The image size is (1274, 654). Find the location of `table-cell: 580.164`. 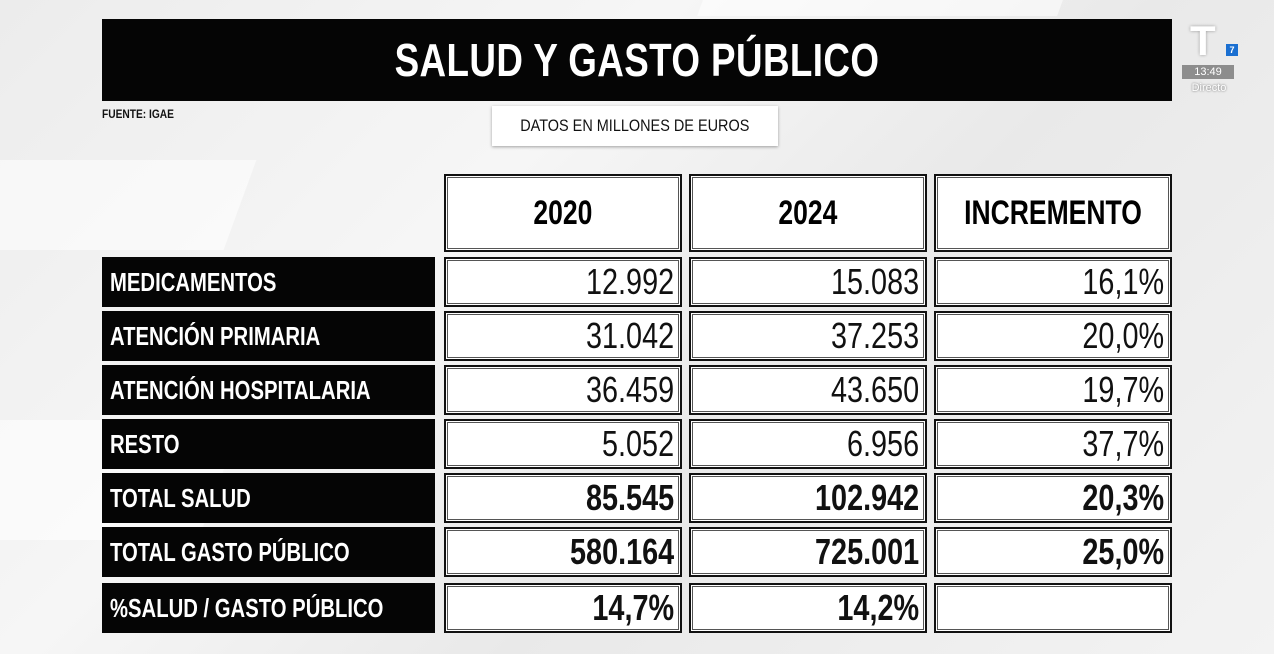

table-cell: 580.164 is located at coordinates (563, 552).